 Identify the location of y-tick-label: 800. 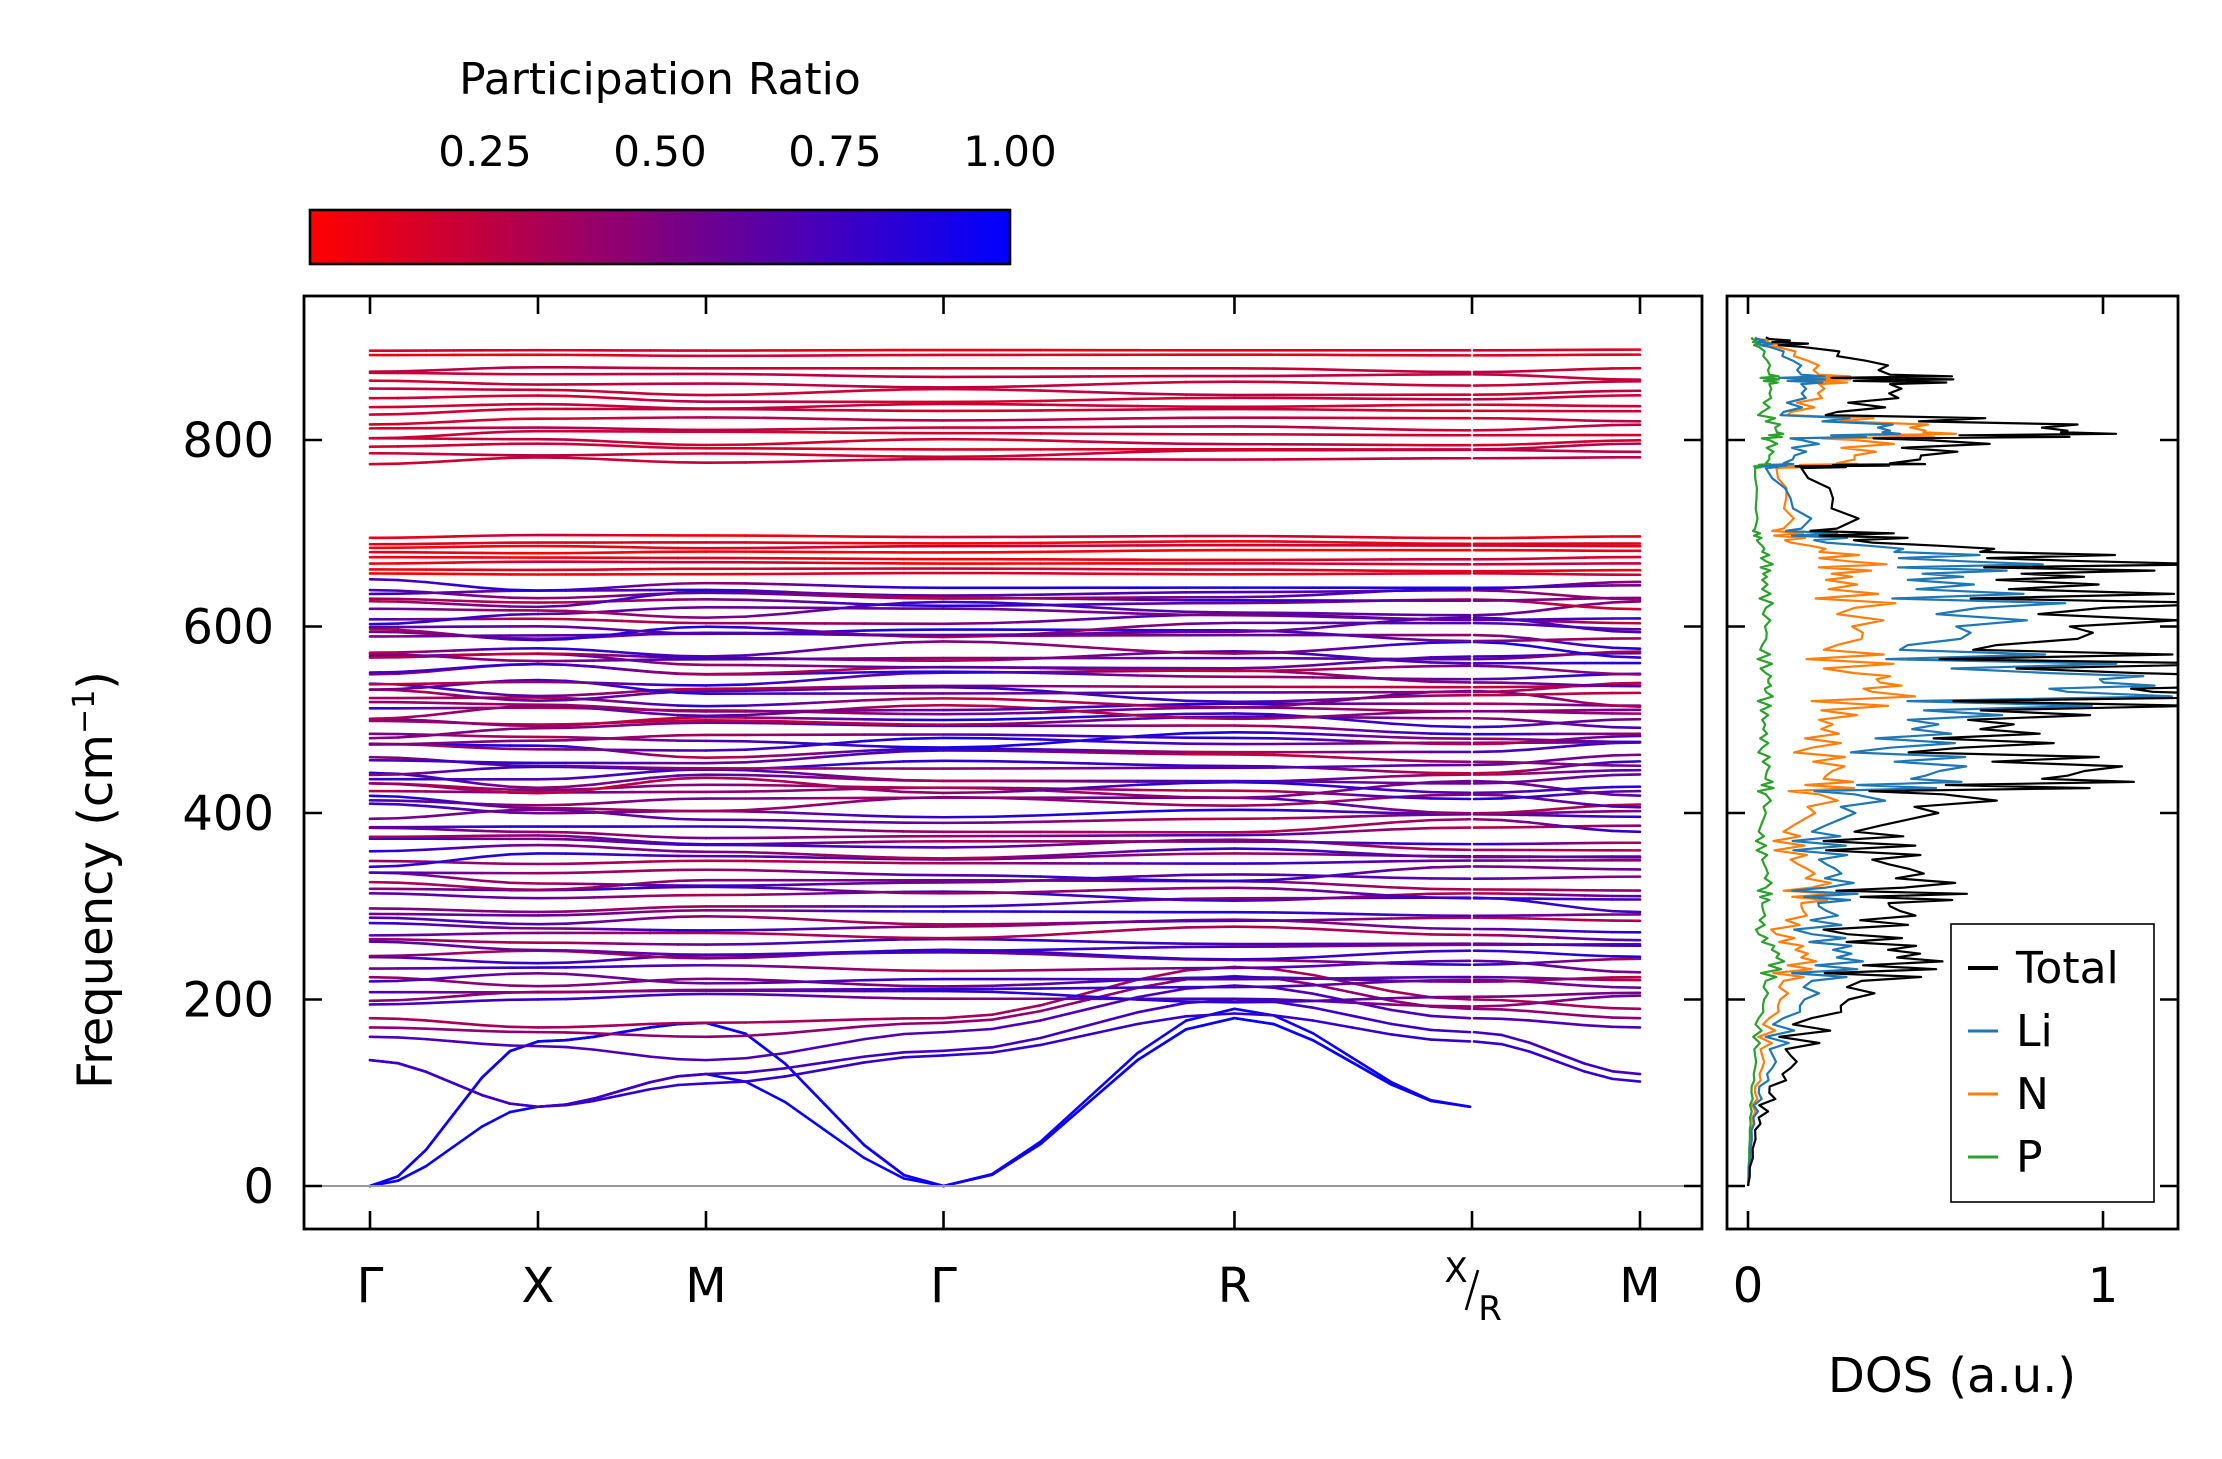
(228, 441).